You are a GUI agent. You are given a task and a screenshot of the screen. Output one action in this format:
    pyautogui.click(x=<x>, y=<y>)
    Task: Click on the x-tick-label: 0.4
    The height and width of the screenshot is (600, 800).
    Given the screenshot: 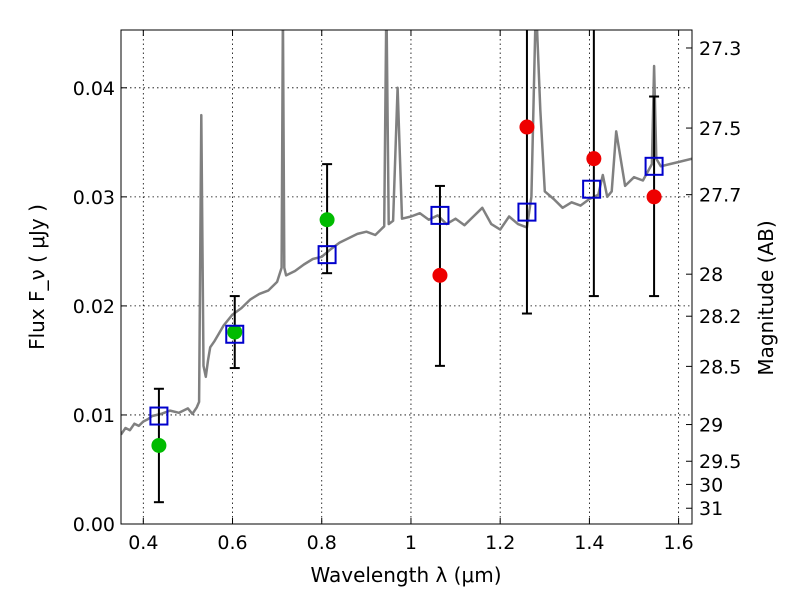 What is the action you would take?
    pyautogui.click(x=143, y=543)
    